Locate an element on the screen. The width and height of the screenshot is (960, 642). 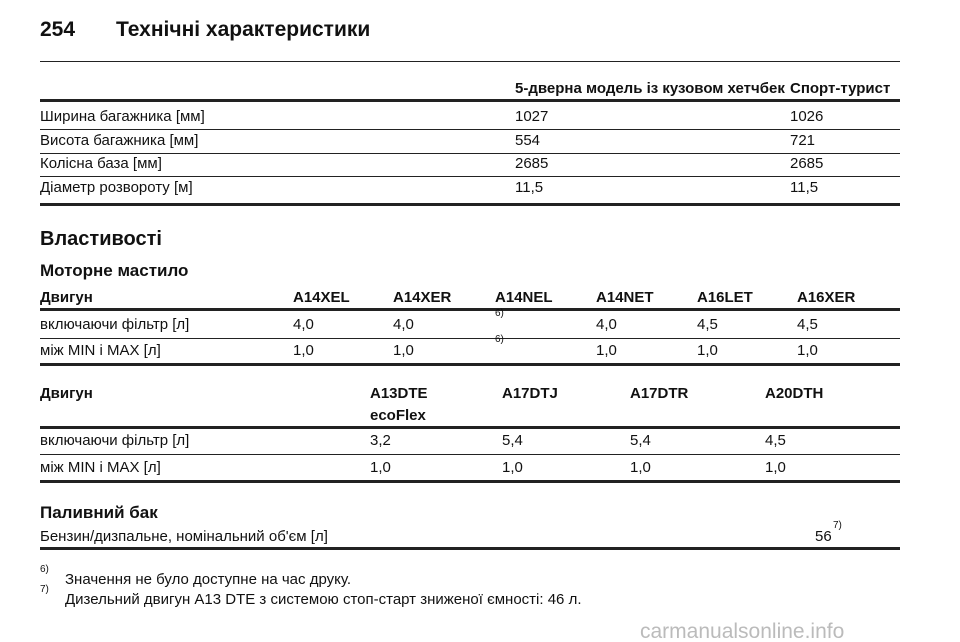
cell: Висота багажника [мм] is located at coordinates (119, 140).